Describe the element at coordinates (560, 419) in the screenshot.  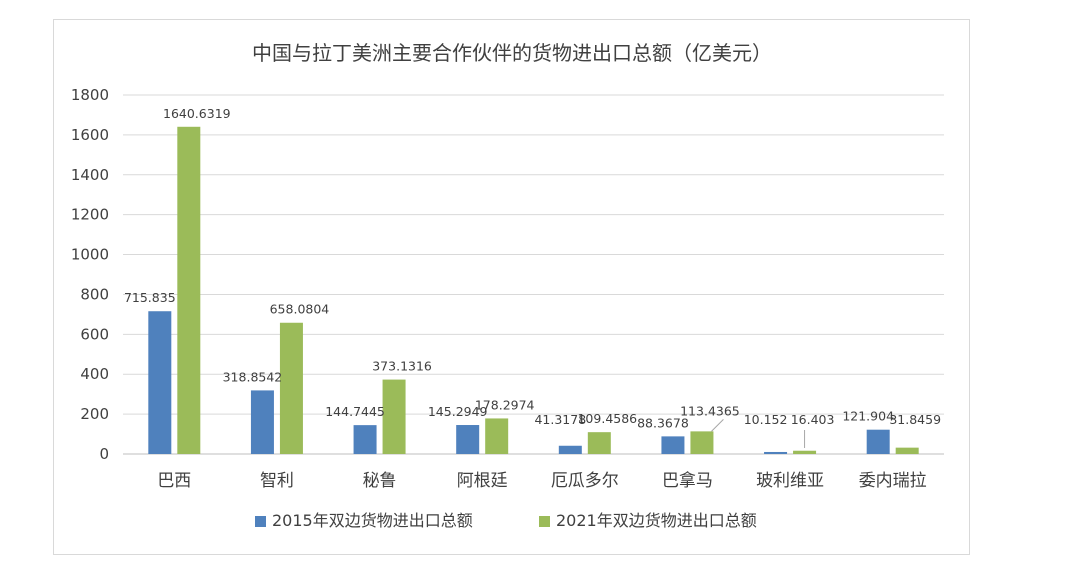
I see `data-label: 41.3178` at that location.